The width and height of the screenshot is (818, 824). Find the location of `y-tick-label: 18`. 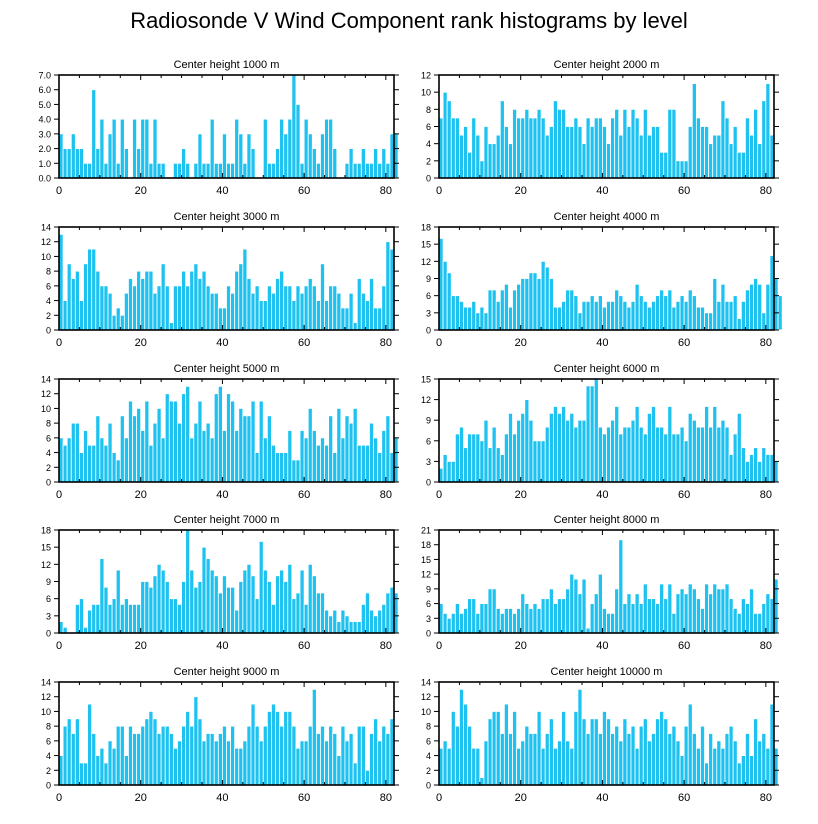

y-tick-label: 18 is located at coordinates (426, 228).